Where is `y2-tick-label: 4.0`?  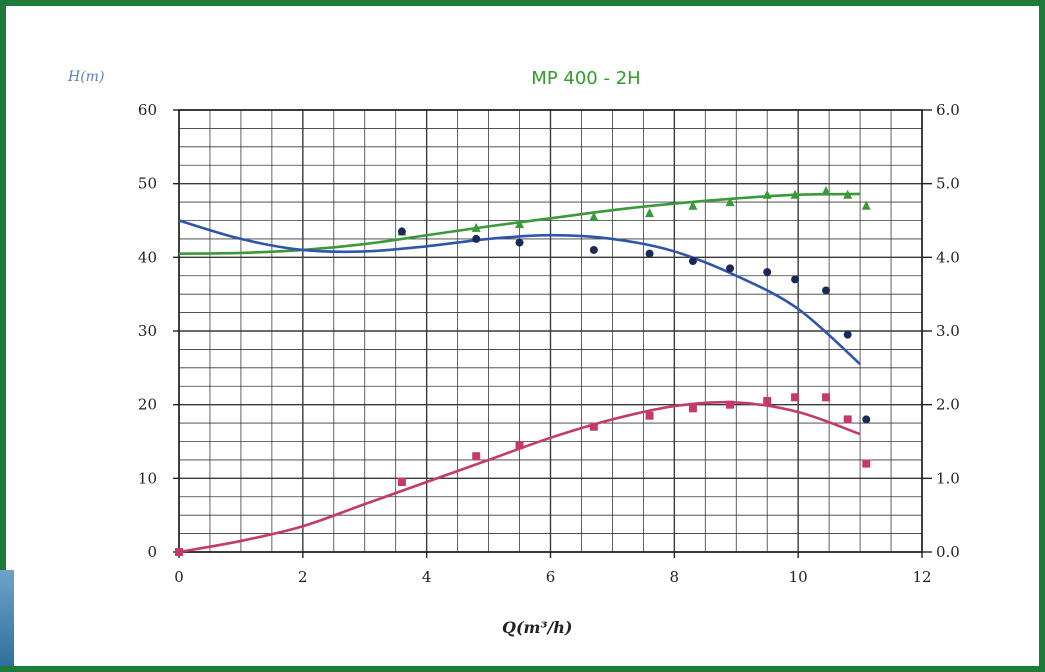 y2-tick-label: 4.0 is located at coordinates (948, 257).